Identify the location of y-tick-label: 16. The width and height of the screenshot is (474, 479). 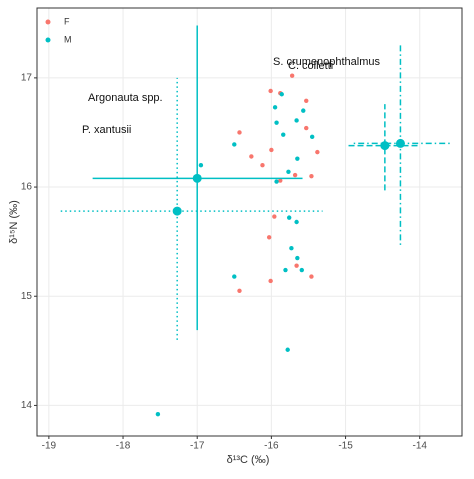
(27, 187).